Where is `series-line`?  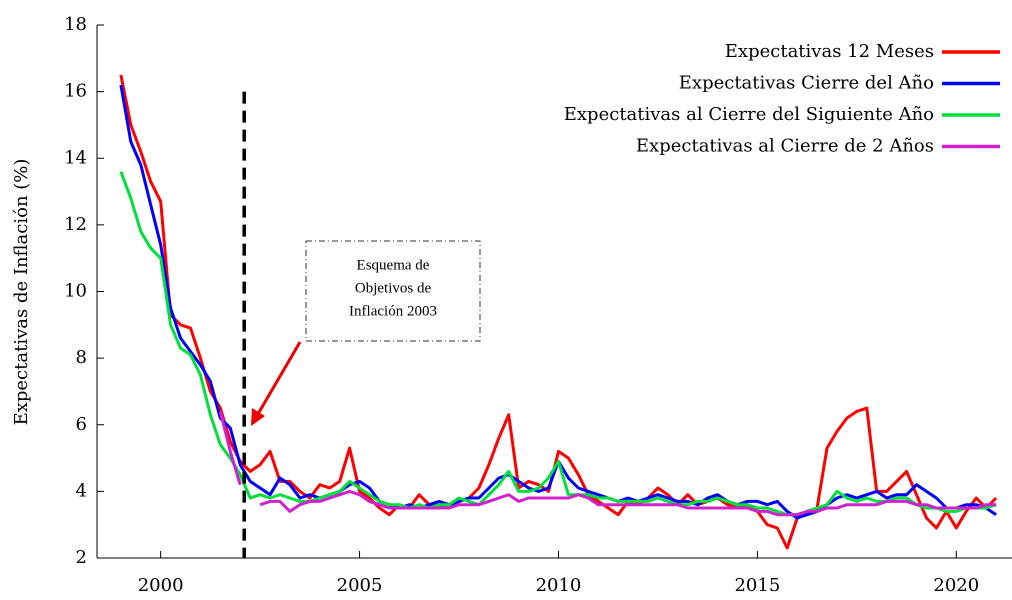 series-line is located at coordinates (607, 464).